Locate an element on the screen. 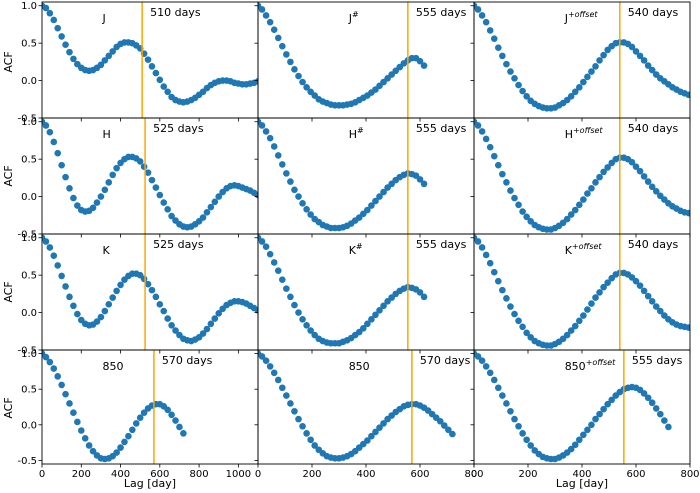 This screenshot has height=493, width=700. panel-2-1-y-tick-label: 0.0 is located at coordinates (29, 197).